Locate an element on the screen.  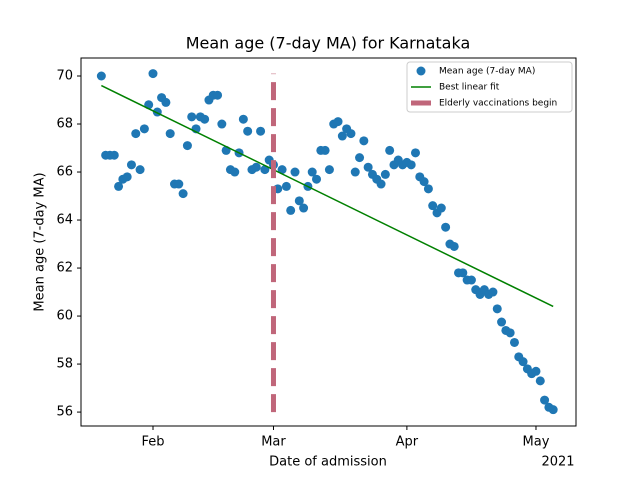
y-tick-label: 68 is located at coordinates (64, 124).